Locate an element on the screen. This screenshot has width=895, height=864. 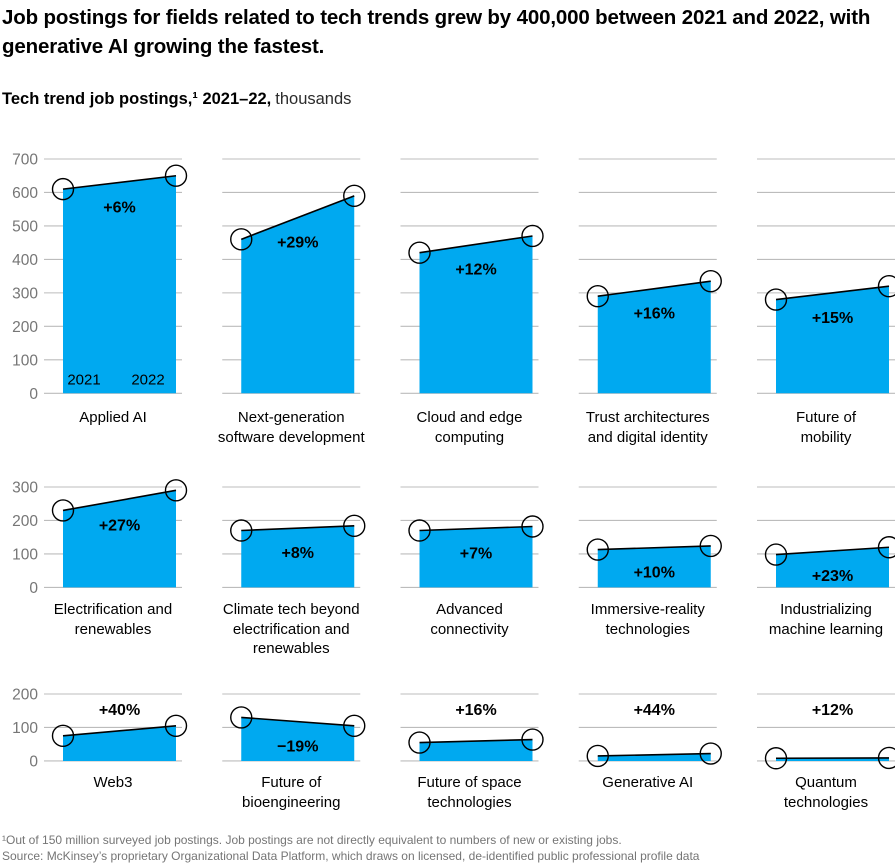
pct-change-label: +16% is located at coordinates (654, 314).